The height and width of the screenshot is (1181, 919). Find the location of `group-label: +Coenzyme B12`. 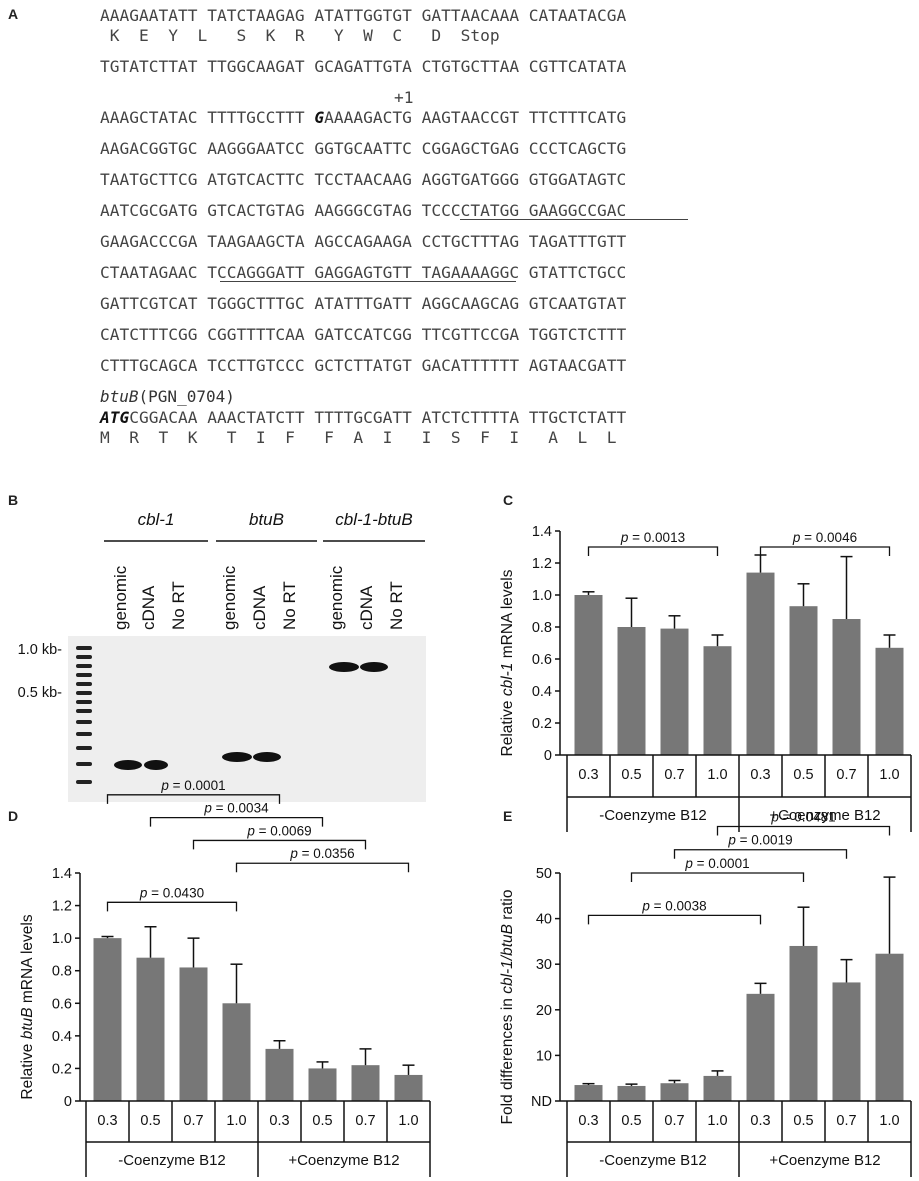

group-label: +Coenzyme B12 is located at coordinates (343, 1160).